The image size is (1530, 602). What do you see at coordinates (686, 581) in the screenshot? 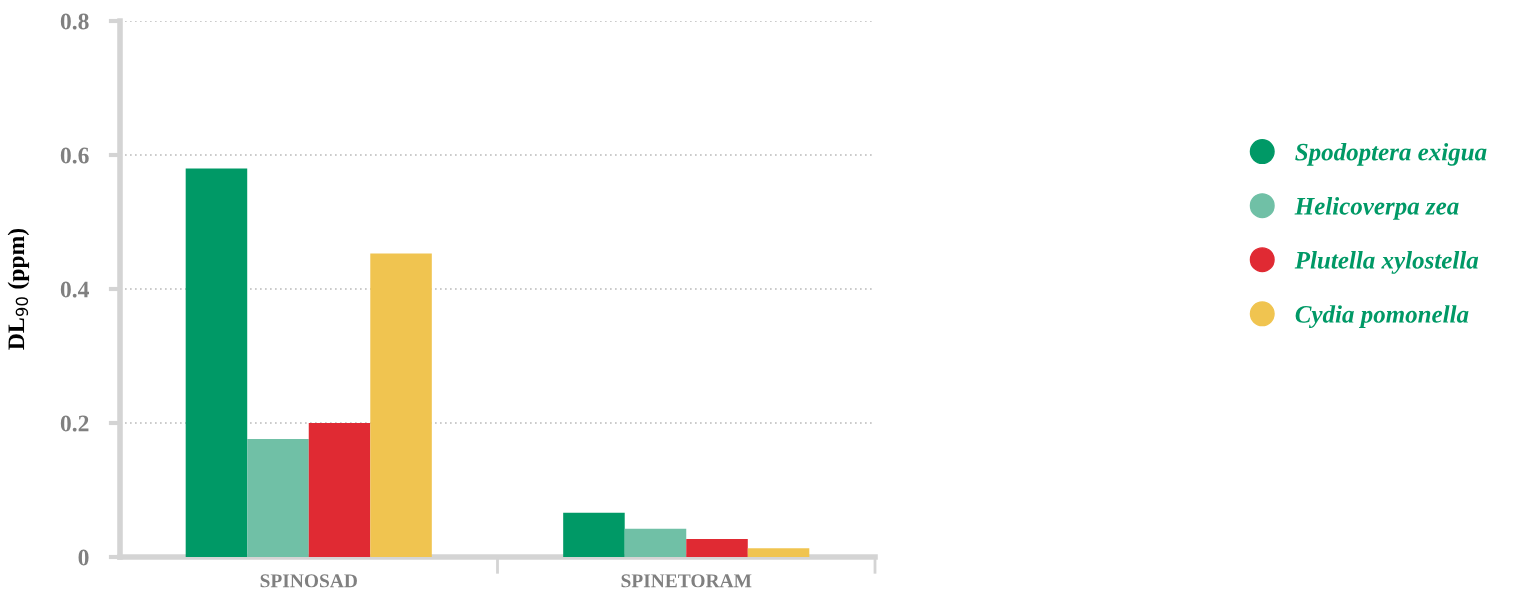
I see `x-tick-label: SPINETORAM` at bounding box center [686, 581].